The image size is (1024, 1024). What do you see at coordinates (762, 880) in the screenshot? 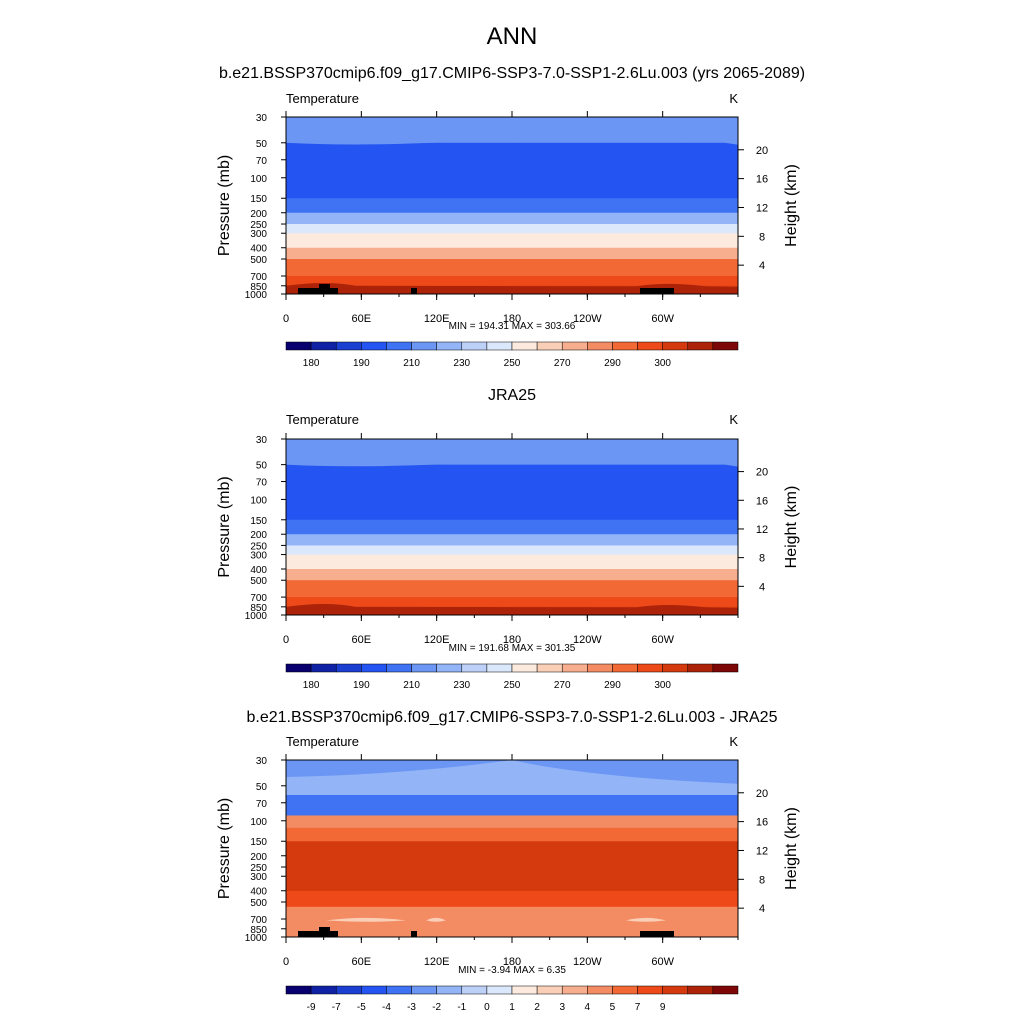
I see `y-right-tick-label: 8` at bounding box center [762, 880].